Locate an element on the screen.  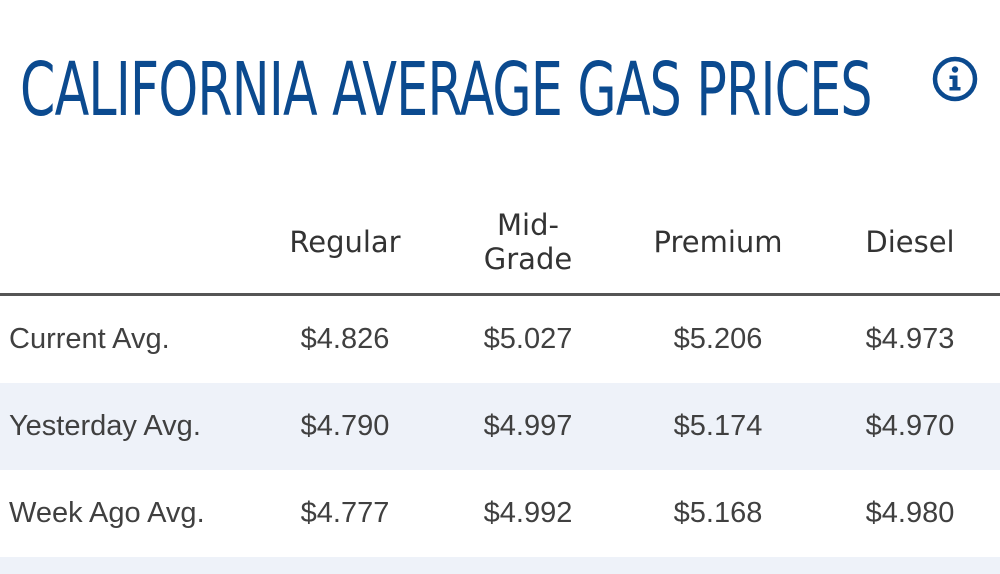
price-regular: $4.777 is located at coordinates (345, 513).